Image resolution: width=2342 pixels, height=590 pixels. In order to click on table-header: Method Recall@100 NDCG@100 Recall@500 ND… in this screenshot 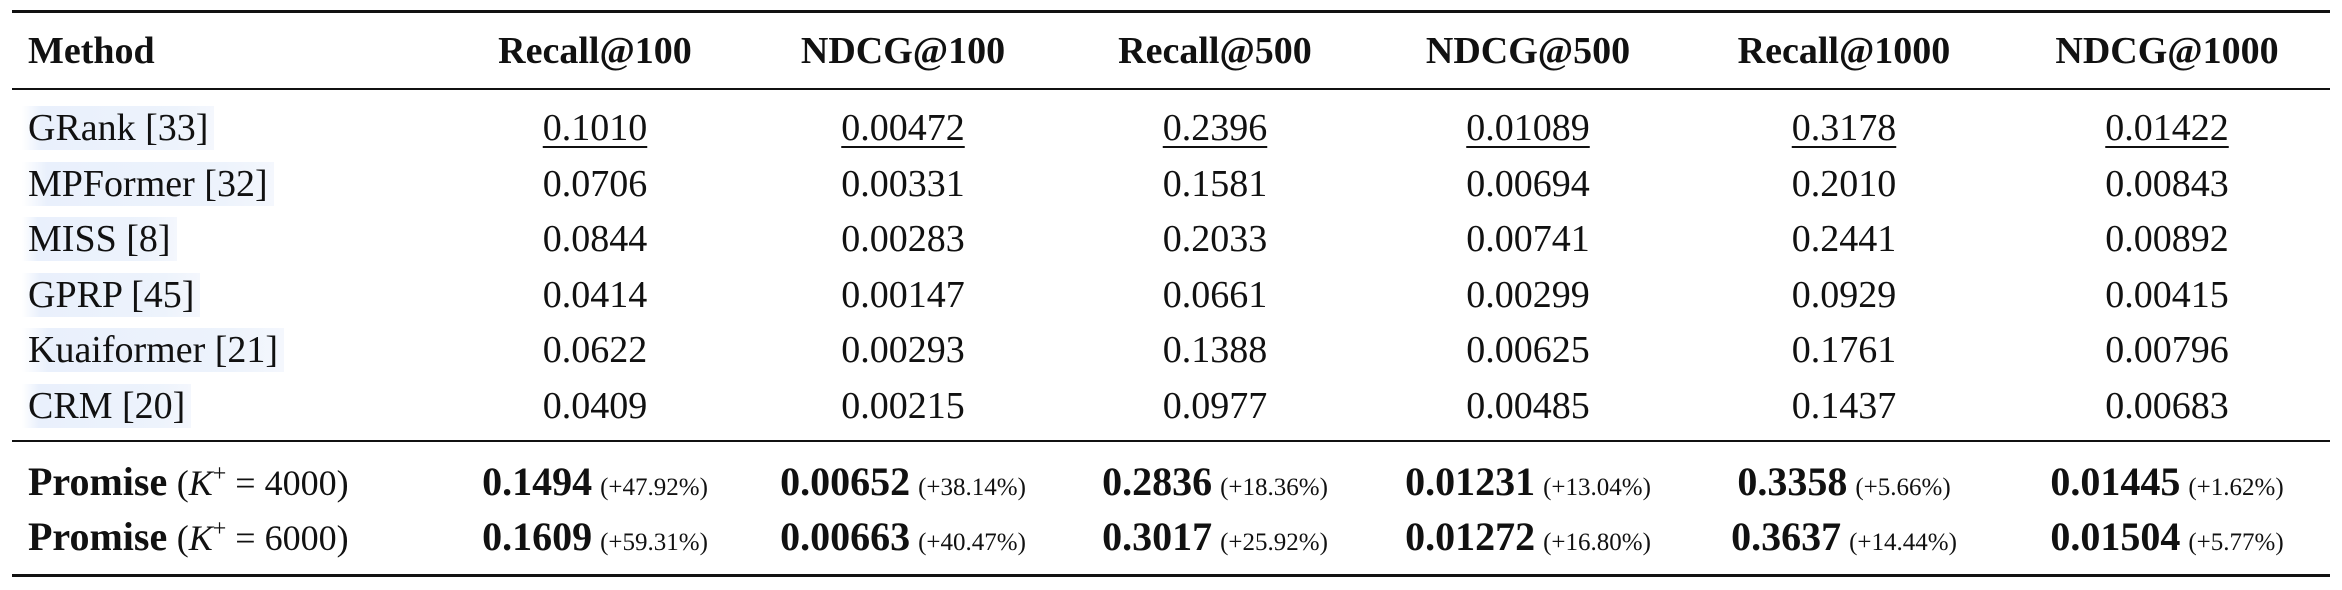, I will do `click(1171, 50)`.